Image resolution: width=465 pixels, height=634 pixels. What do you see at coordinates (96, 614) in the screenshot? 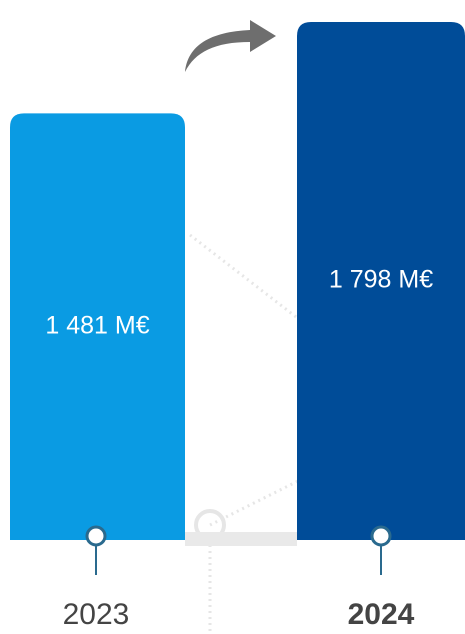
I see `x-tick-label: 2023` at bounding box center [96, 614].